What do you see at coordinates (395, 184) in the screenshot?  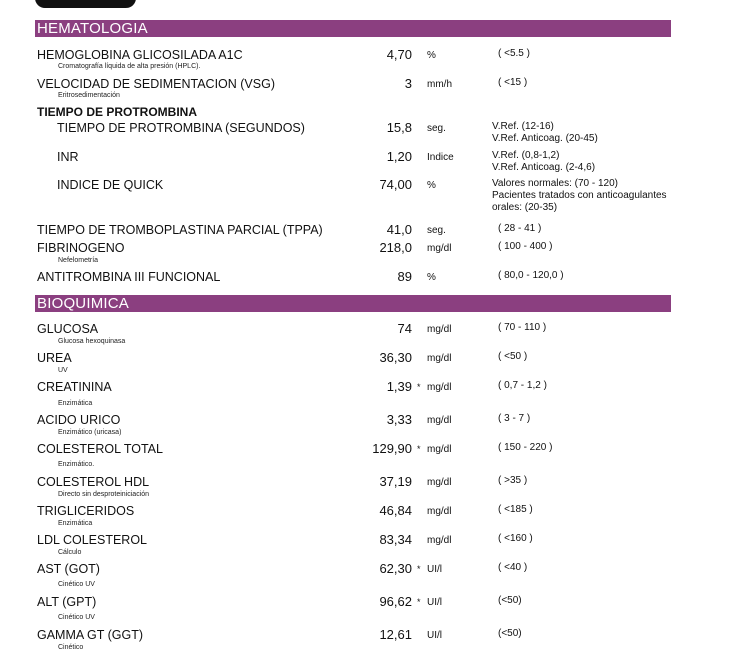 I see `test-value: 74,00` at bounding box center [395, 184].